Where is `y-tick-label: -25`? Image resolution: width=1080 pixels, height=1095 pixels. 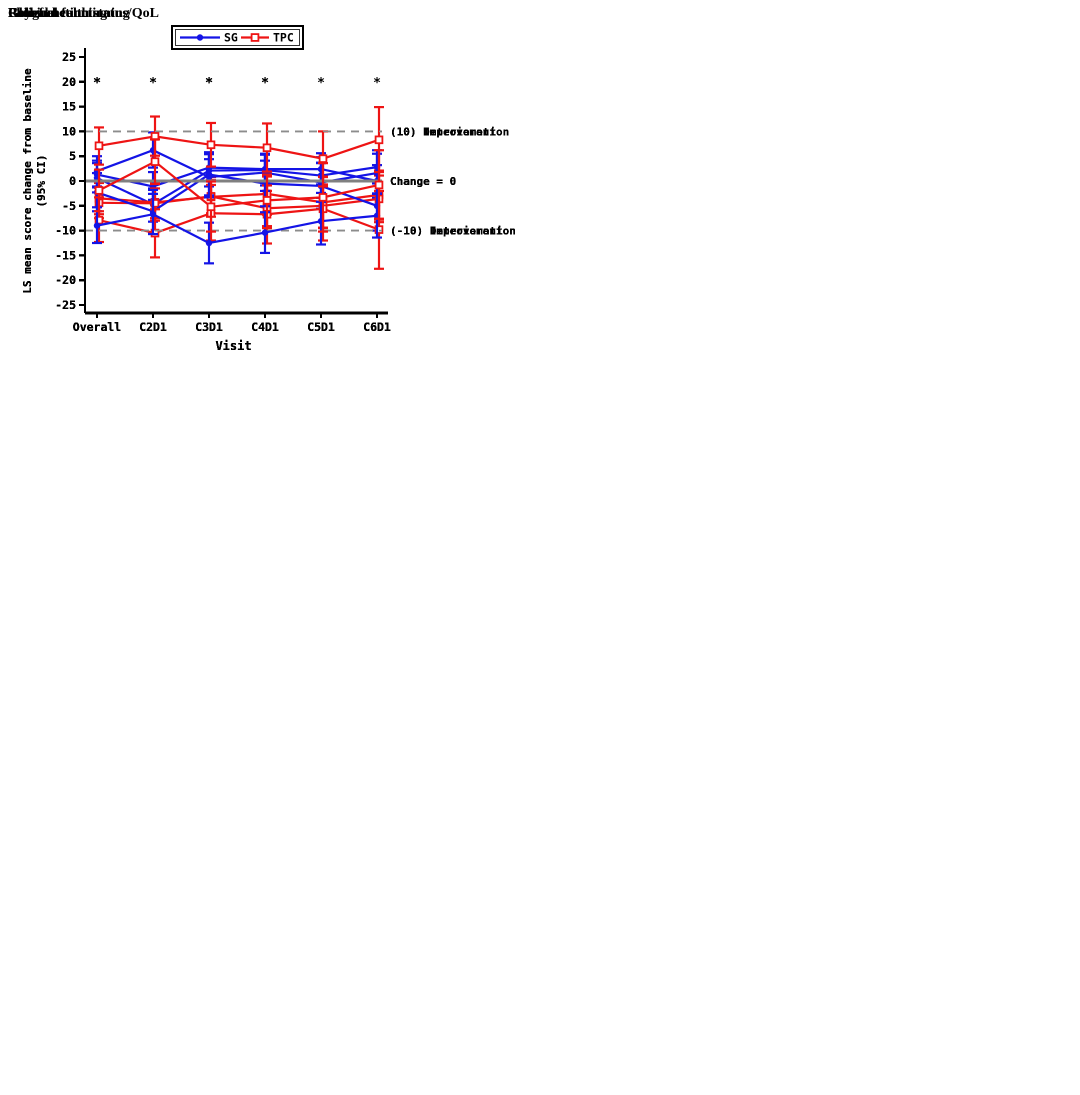 y-tick-label: -25 is located at coordinates (65, 305).